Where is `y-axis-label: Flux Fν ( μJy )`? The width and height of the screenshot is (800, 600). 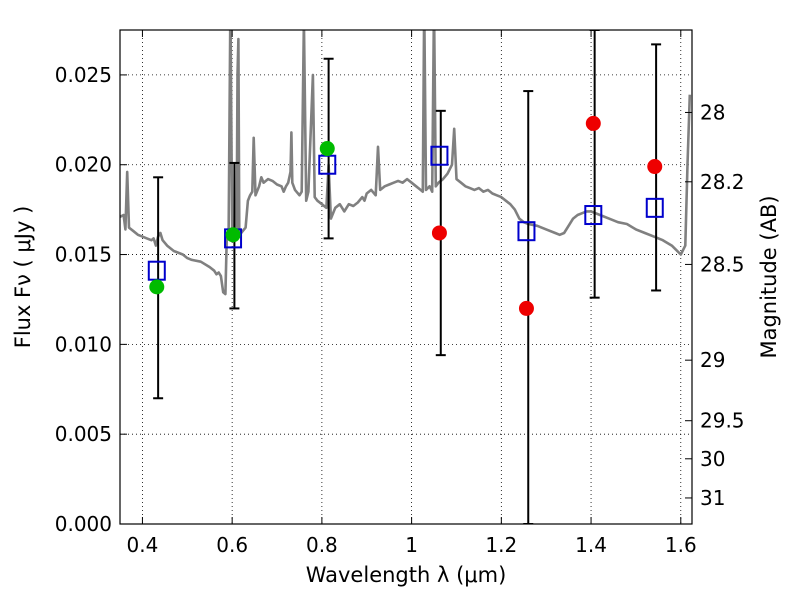
y-axis-label: Flux Fν ( μJy ) is located at coordinates (23, 277).